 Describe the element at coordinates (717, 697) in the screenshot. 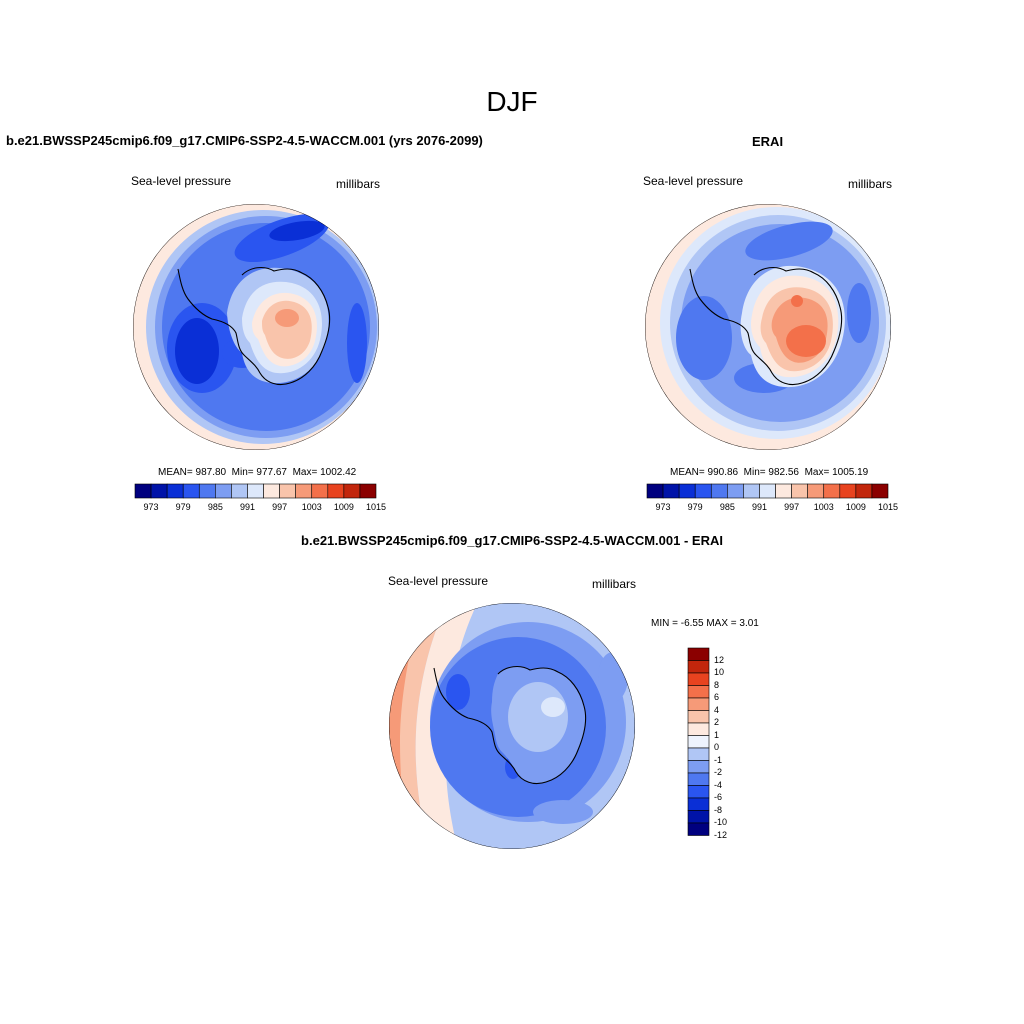

I see `diff-colorbar-tick-label: 6` at that location.